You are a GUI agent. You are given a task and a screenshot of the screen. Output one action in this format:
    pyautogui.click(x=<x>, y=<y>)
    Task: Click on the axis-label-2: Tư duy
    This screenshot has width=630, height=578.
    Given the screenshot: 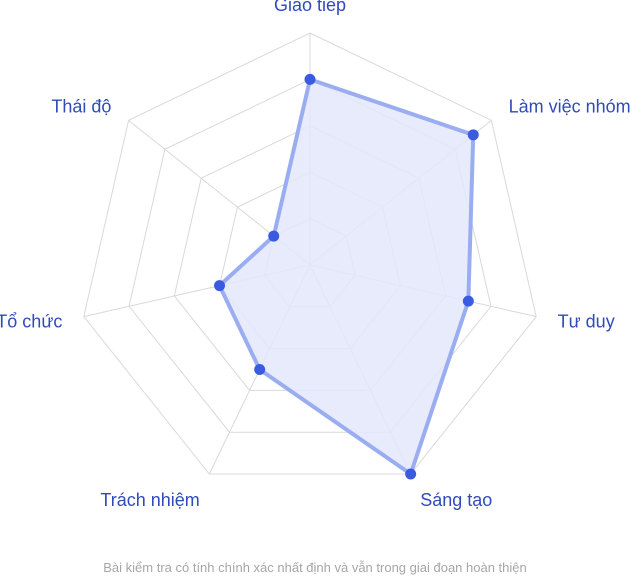 What is the action you would take?
    pyautogui.click(x=586, y=322)
    